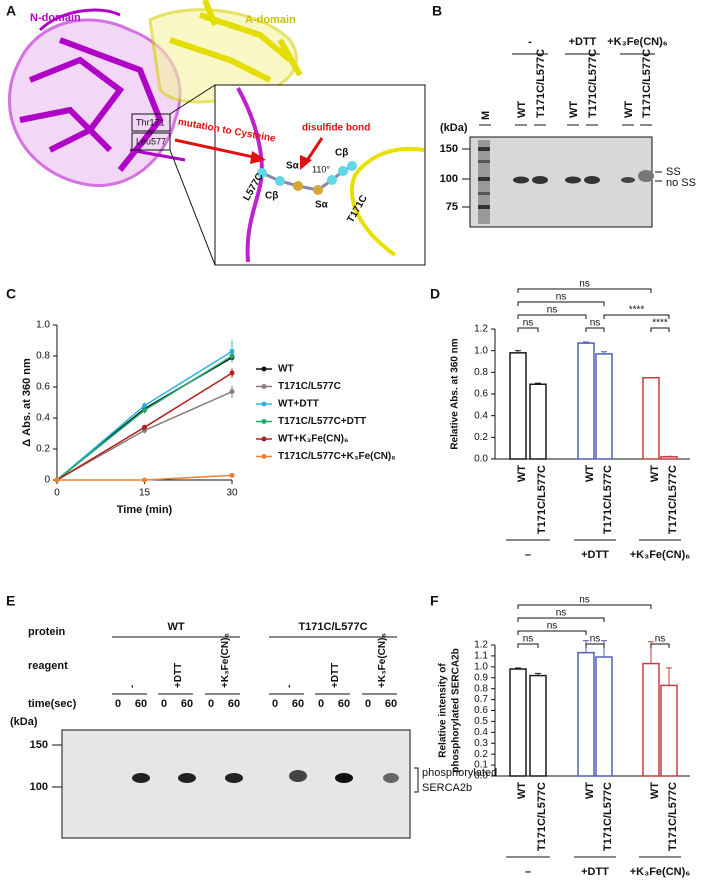 This screenshot has height=883, width=708. Describe the element at coordinates (566, 182) in the screenshot. I see `gel-bands` at that location.